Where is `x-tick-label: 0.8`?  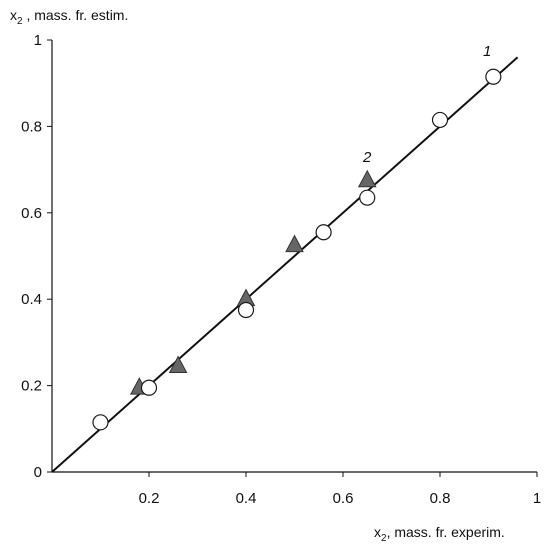
x-tick-label: 0.8 is located at coordinates (440, 498).